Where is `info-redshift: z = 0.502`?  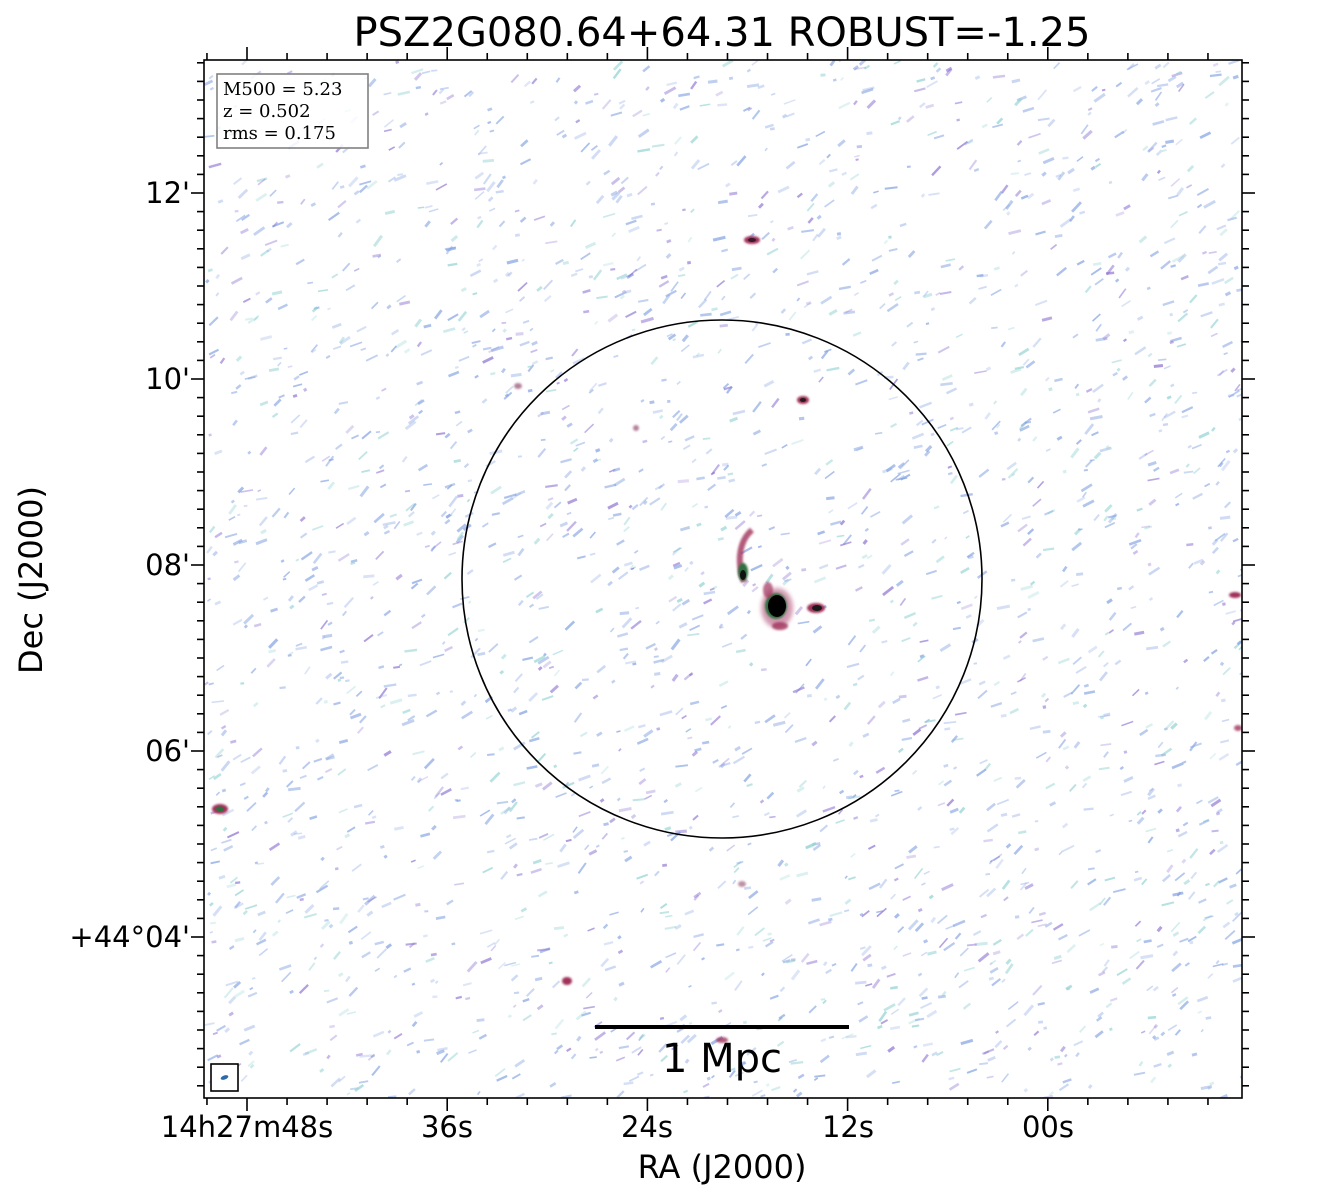 info-redshift: z = 0.502 is located at coordinates (267, 111).